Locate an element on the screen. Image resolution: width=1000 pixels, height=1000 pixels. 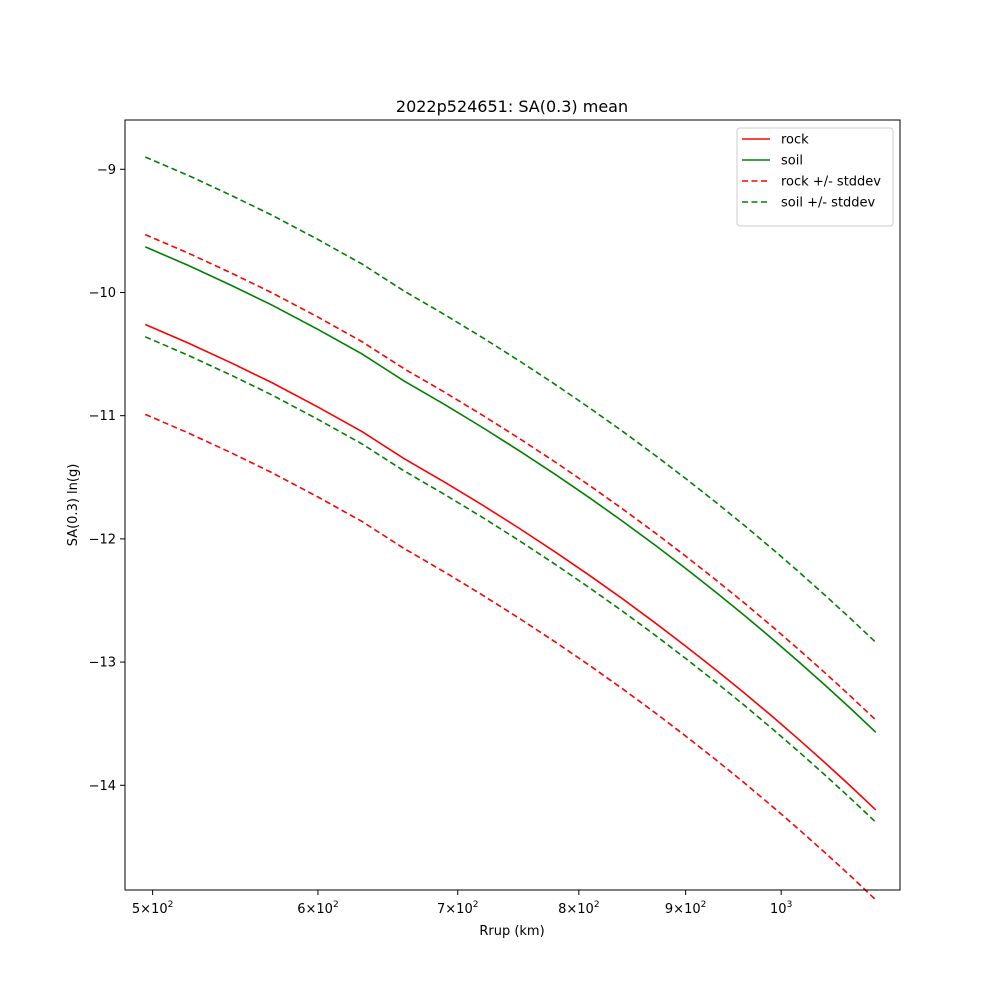
y-axis-title: SA(0.3) ln(g) is located at coordinates (73, 505).